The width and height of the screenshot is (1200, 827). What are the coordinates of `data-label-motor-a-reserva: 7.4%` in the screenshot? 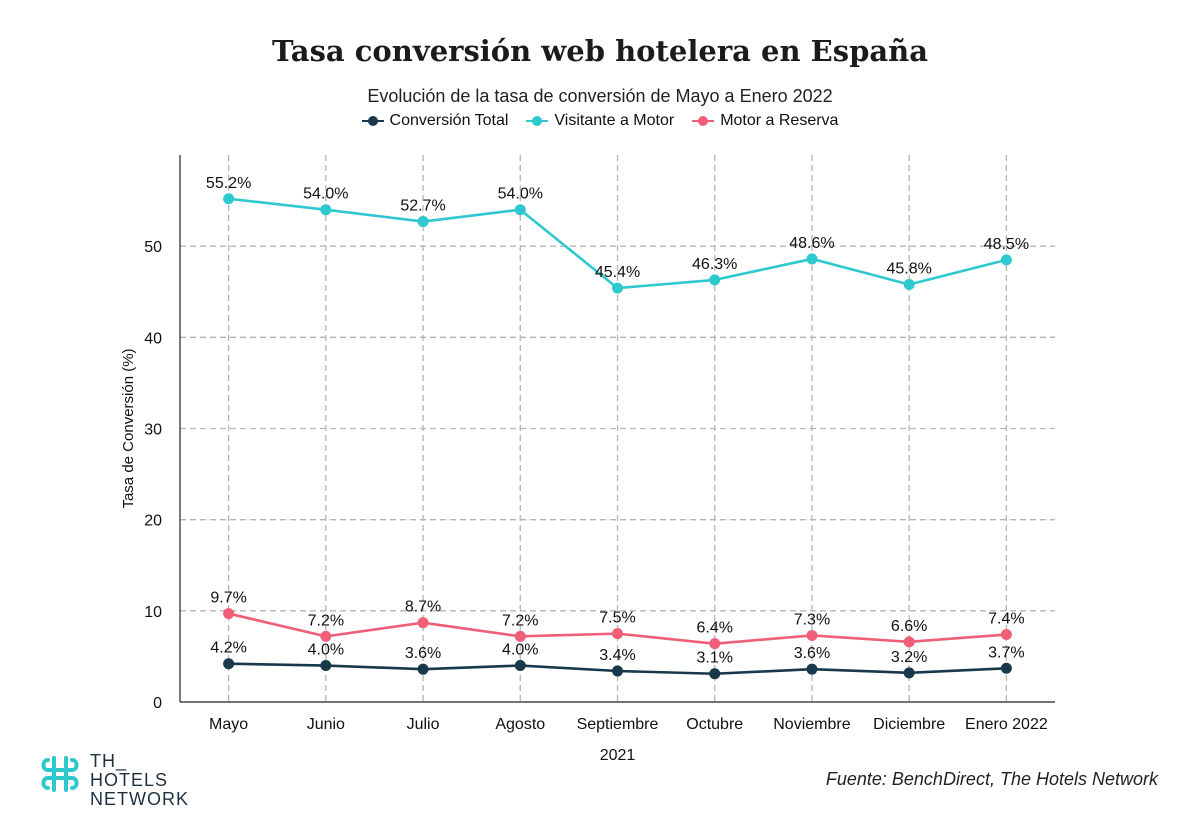 It's located at (1006, 619).